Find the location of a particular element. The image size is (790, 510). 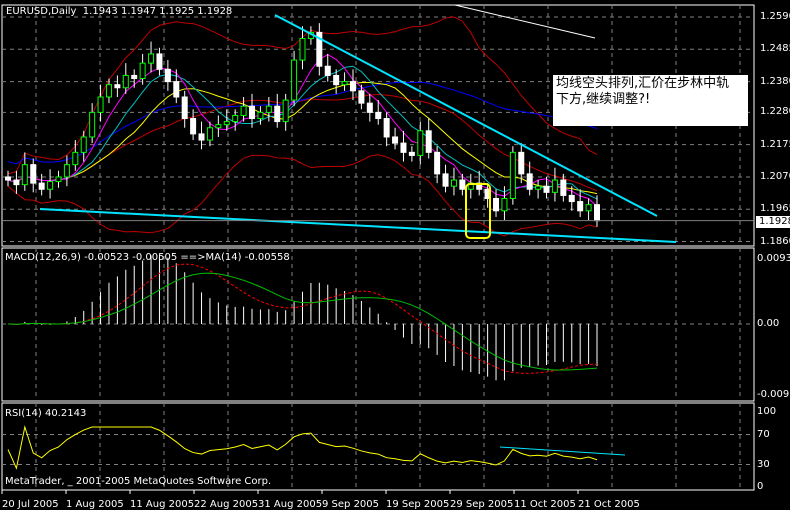

date-label: 1 Aug 2005 is located at coordinates (95, 504).